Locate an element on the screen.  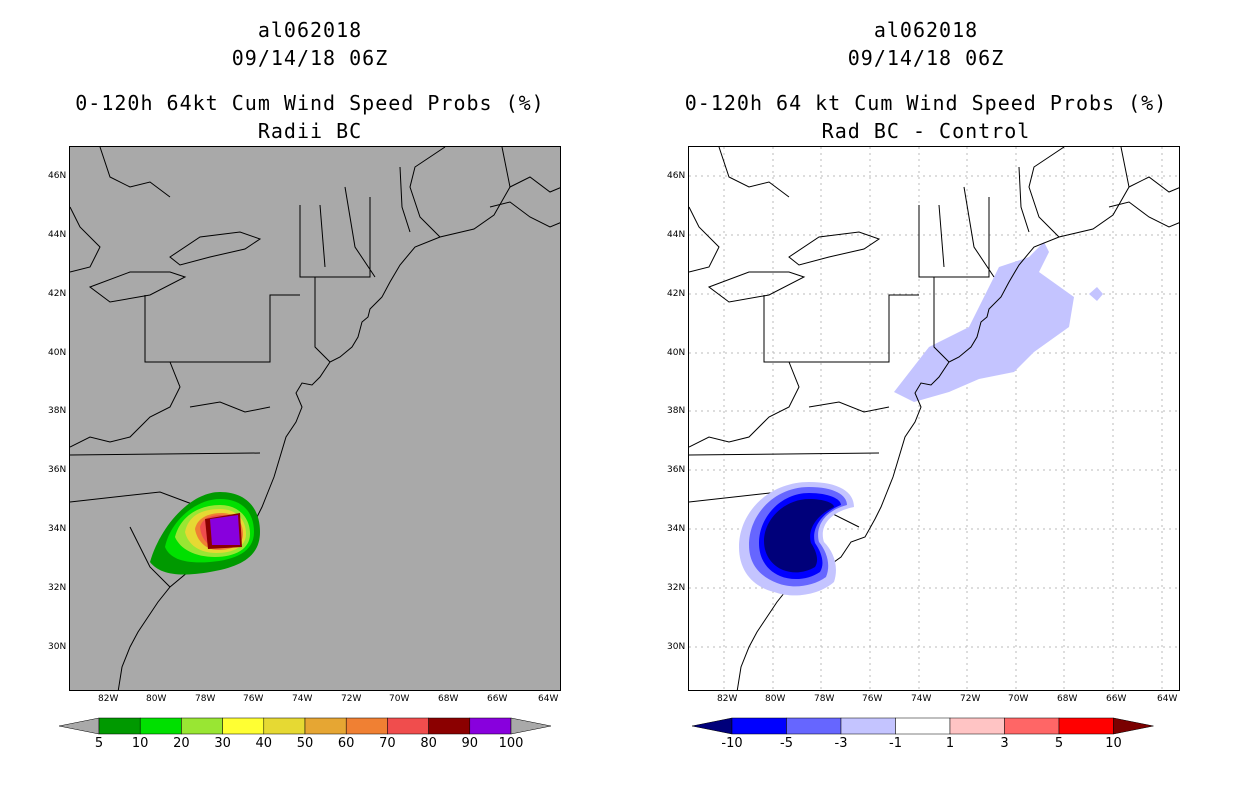
colorbar-label: 3 is located at coordinates (1004, 743).